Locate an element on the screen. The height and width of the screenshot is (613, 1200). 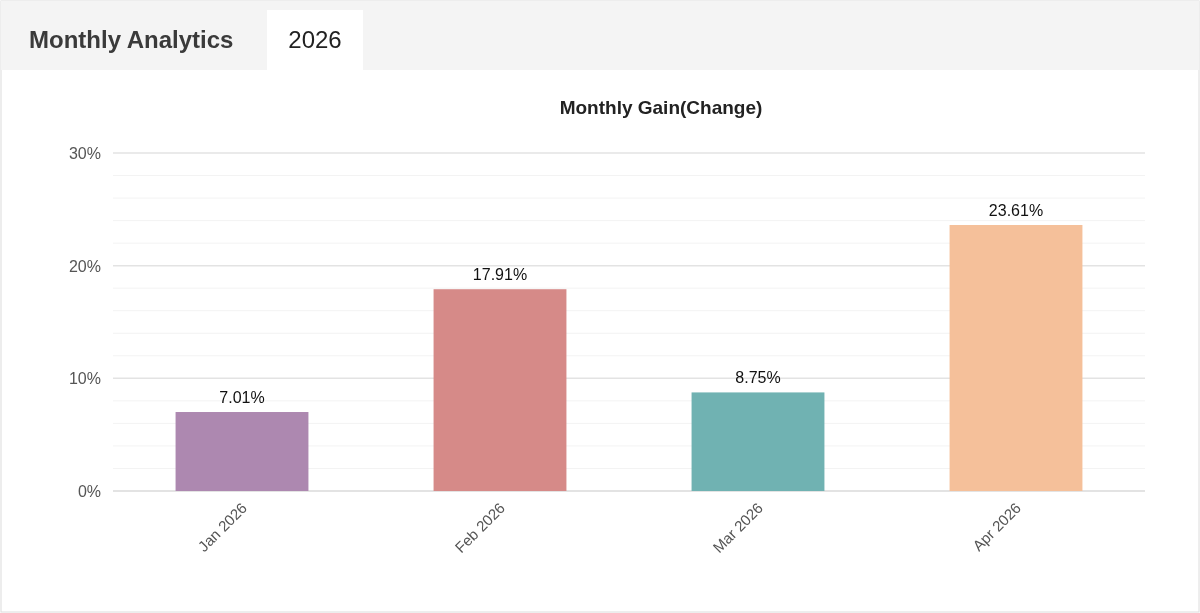
data-label: 8.75% is located at coordinates (758, 378).